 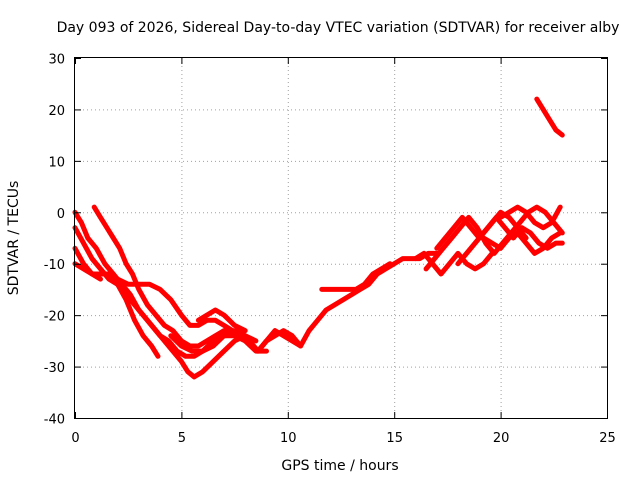 What do you see at coordinates (75, 438) in the screenshot?
I see `x-tick-label: 0` at bounding box center [75, 438].